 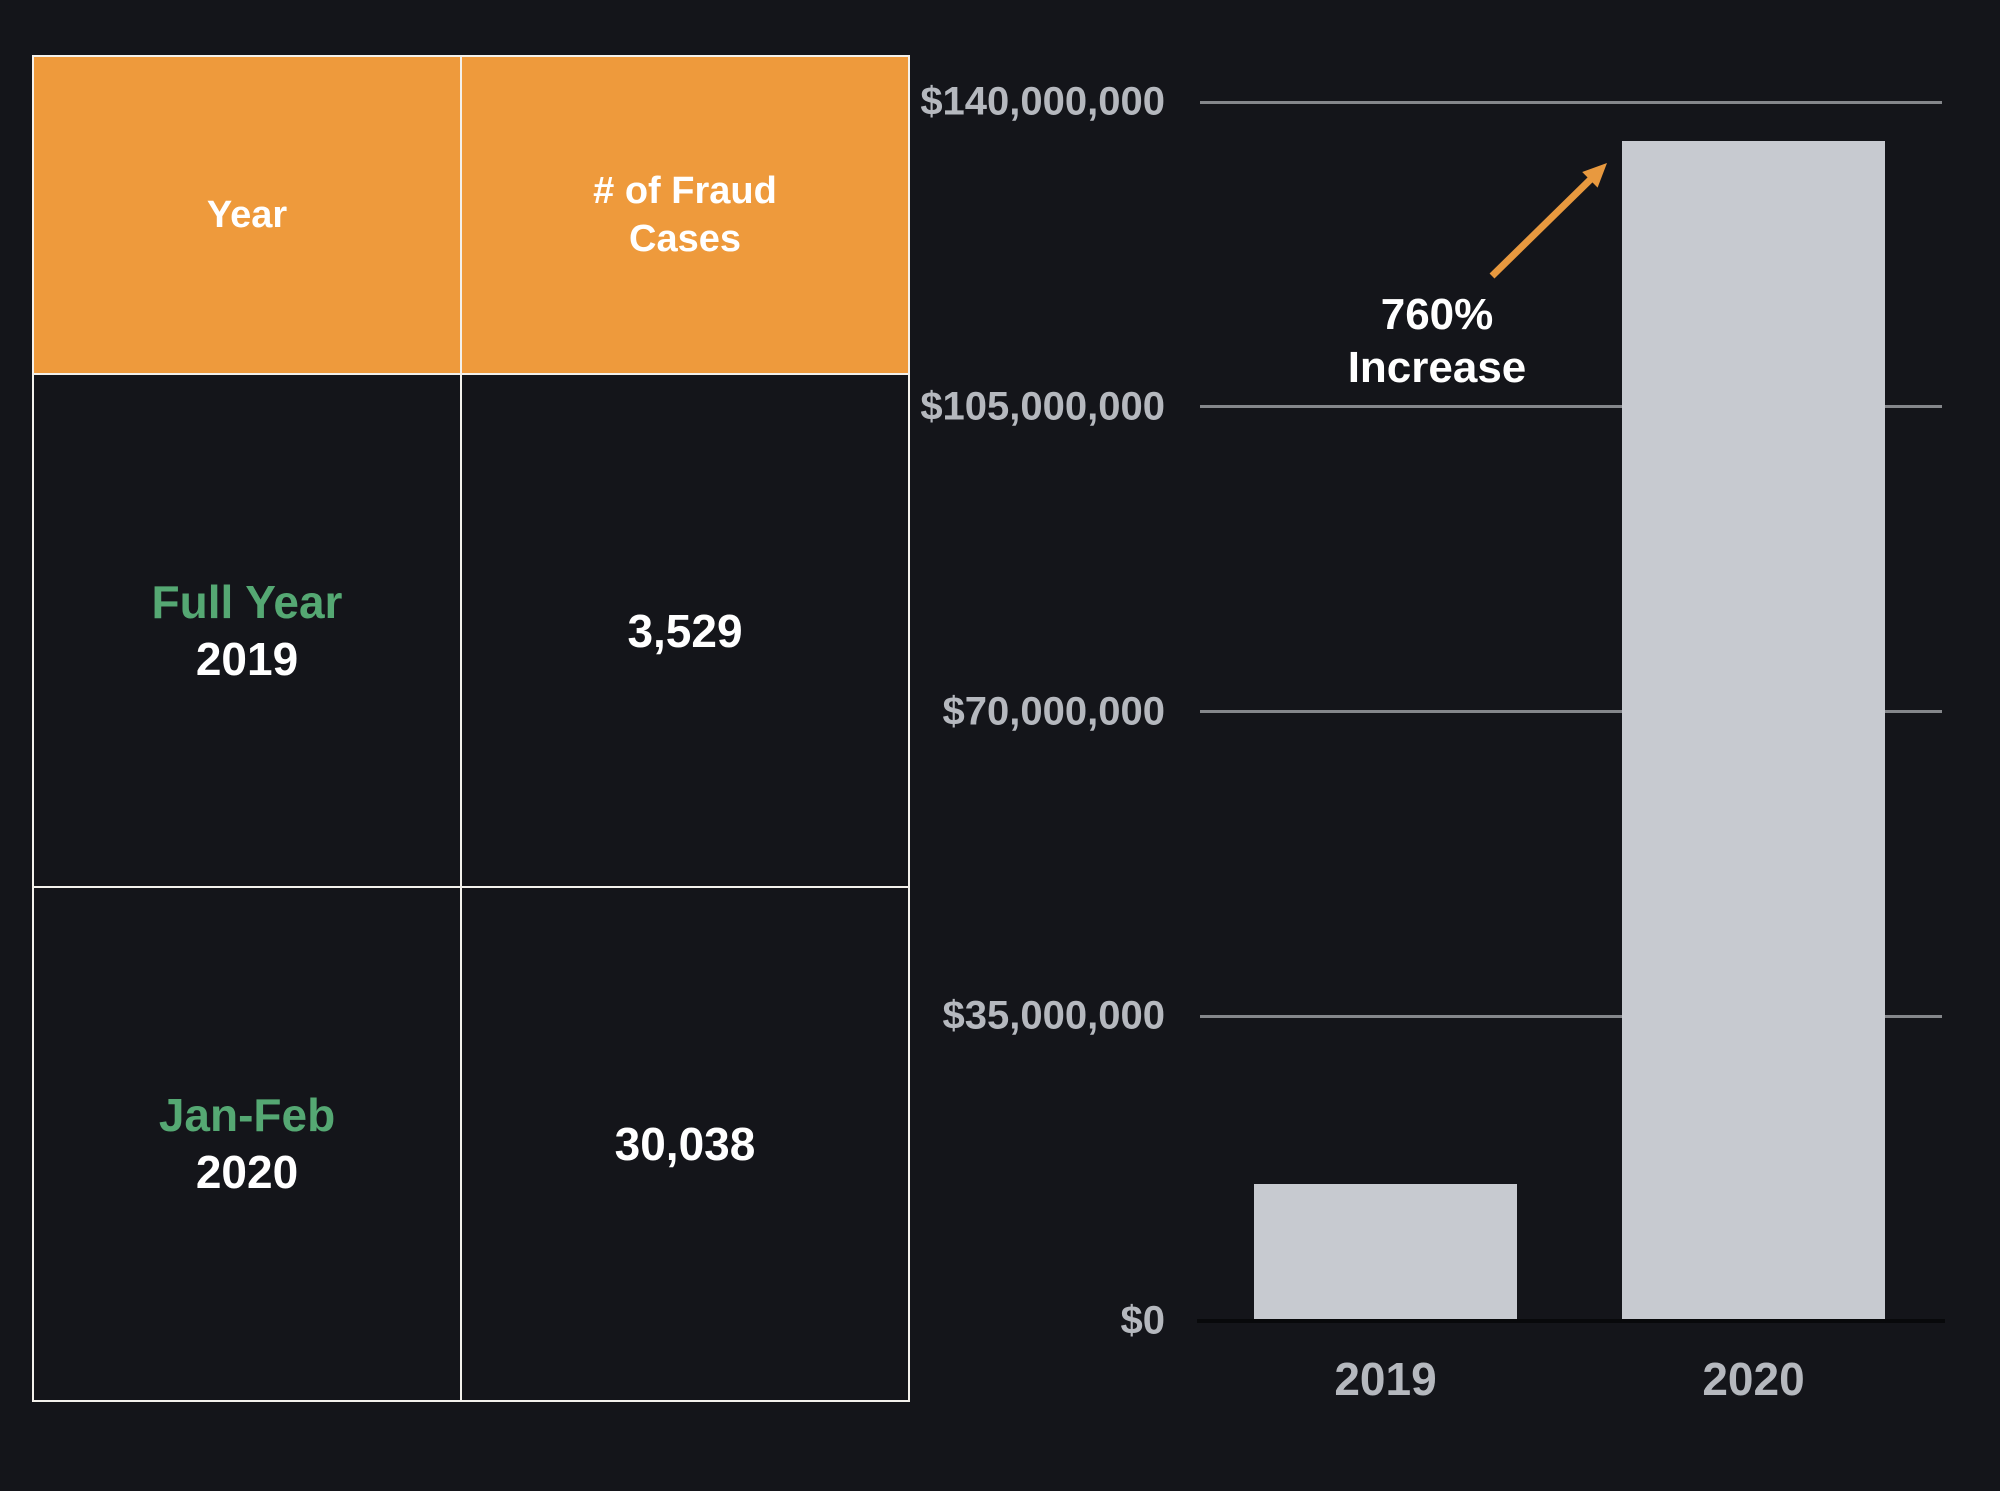 What do you see at coordinates (1548, 221) in the screenshot?
I see `increase-arrow-icon` at bounding box center [1548, 221].